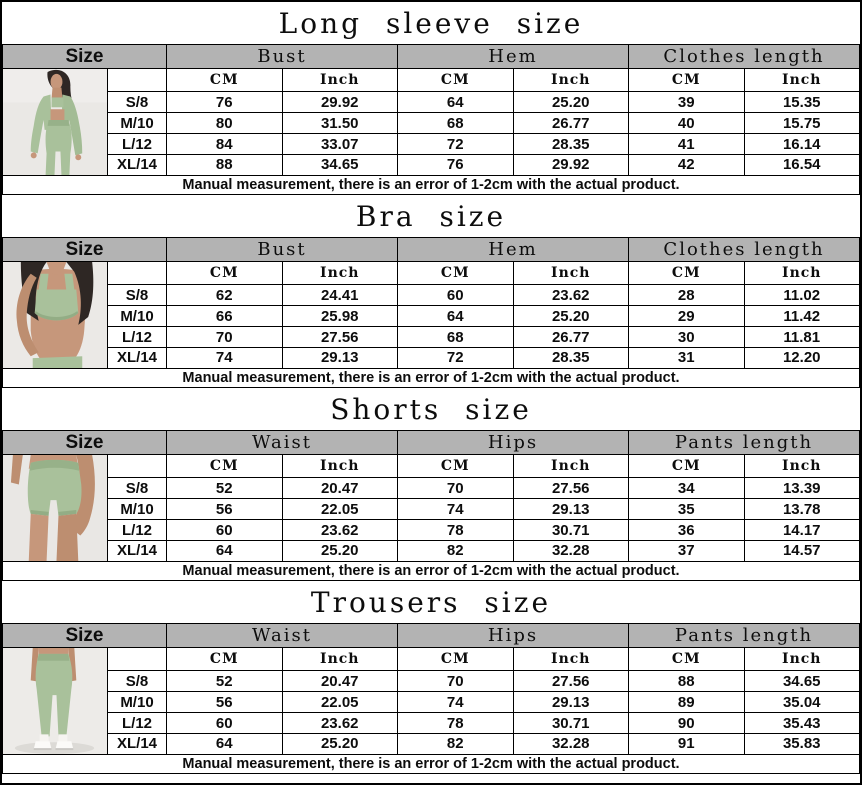  Describe the element at coordinates (55, 701) in the screenshot. I see `trousers-photo` at that location.